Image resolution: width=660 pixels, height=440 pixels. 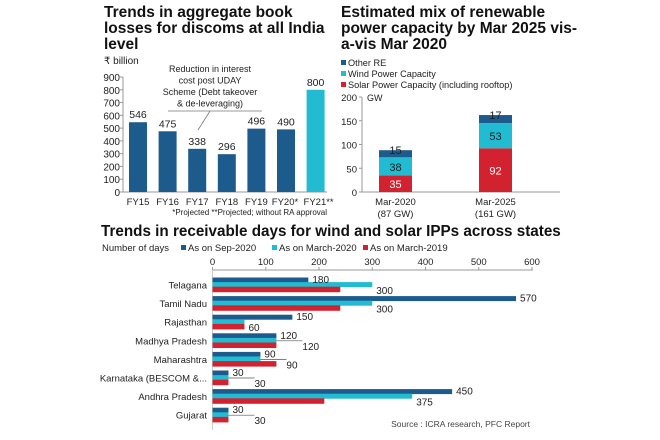 I want to click on bar-FY21, so click(x=315, y=140).